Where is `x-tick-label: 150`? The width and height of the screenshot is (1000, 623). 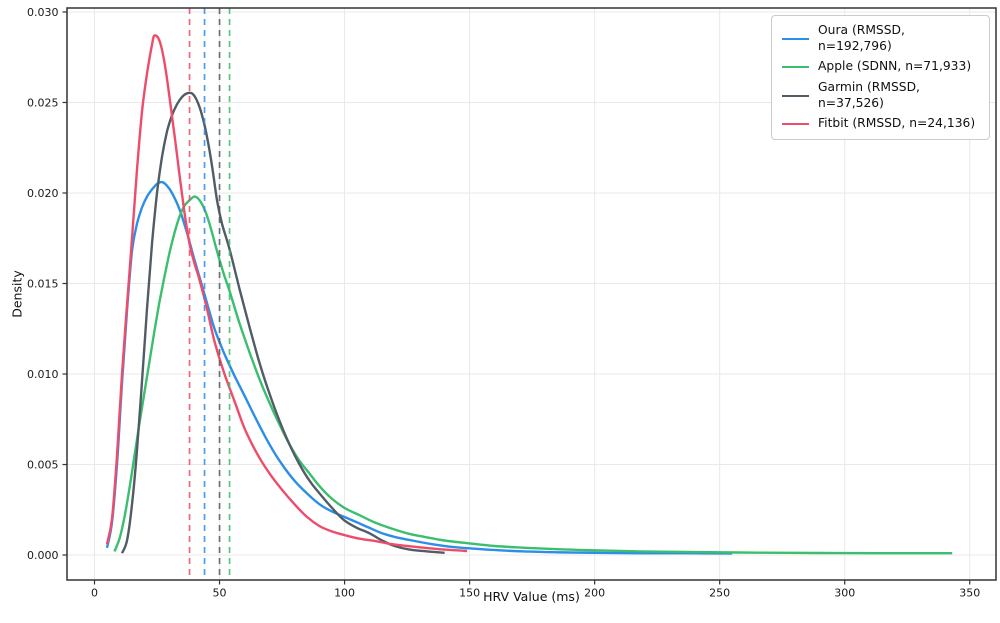
x-tick-label: 150 is located at coordinates (469, 593).